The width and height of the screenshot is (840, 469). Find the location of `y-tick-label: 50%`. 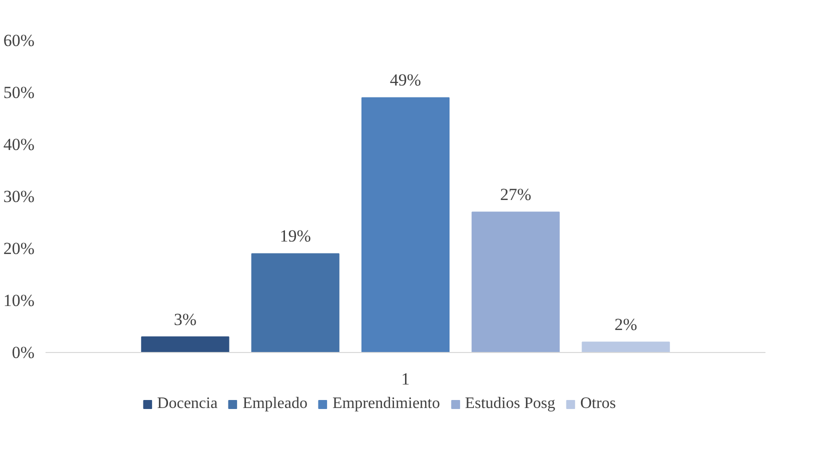

y-tick-label: 50% is located at coordinates (19, 92).